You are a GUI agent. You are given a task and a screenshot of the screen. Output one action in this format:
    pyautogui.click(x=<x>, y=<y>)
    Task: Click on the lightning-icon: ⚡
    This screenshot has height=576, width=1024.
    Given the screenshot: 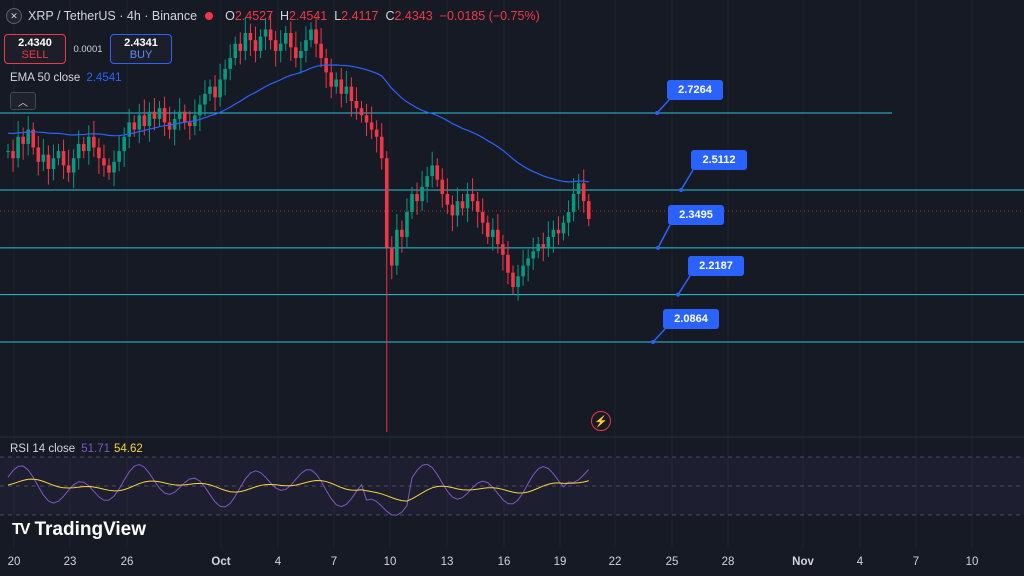 What is the action you would take?
    pyautogui.click(x=601, y=421)
    